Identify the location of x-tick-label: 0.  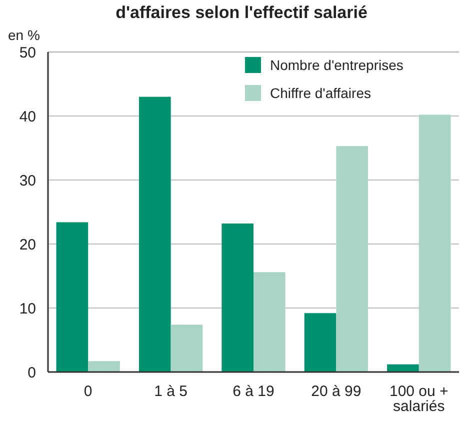
(88, 391).